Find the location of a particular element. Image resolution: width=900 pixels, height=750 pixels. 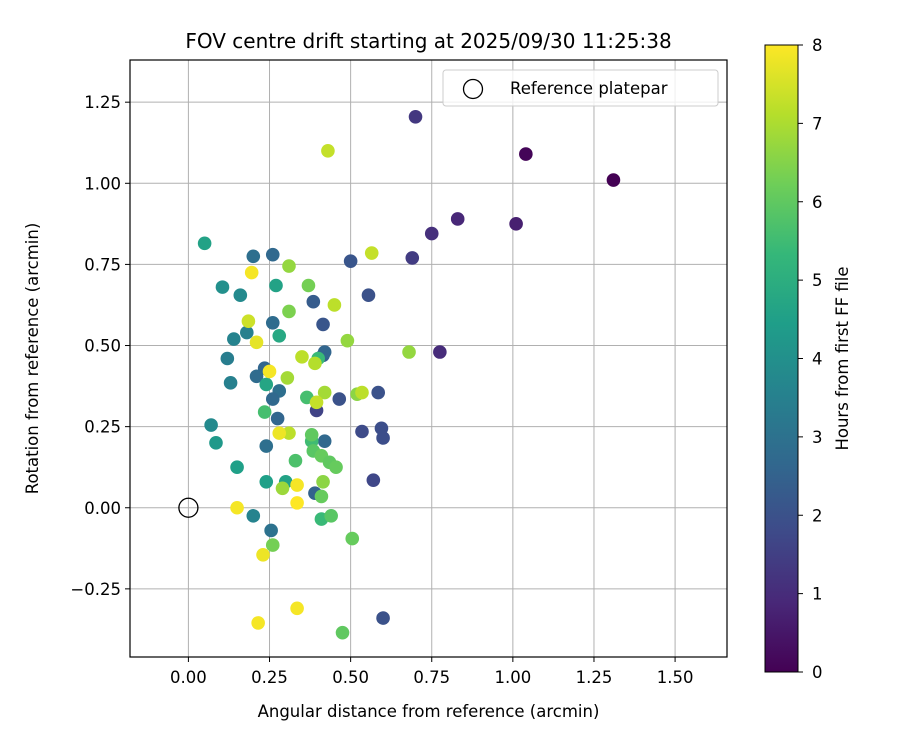

y-tick-label: 0.75 is located at coordinates (102, 264).